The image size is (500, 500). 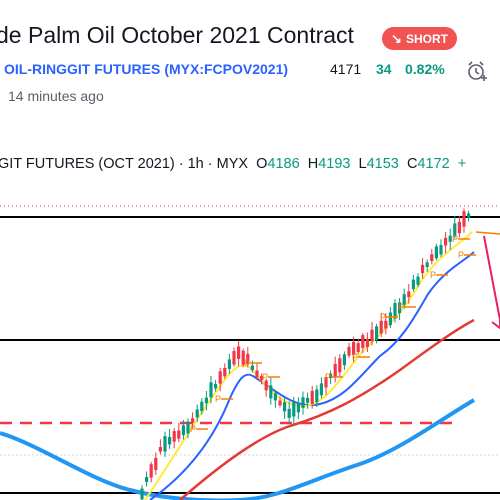 What do you see at coordinates (491, 282) in the screenshot?
I see `projection-pink-line` at bounding box center [491, 282].